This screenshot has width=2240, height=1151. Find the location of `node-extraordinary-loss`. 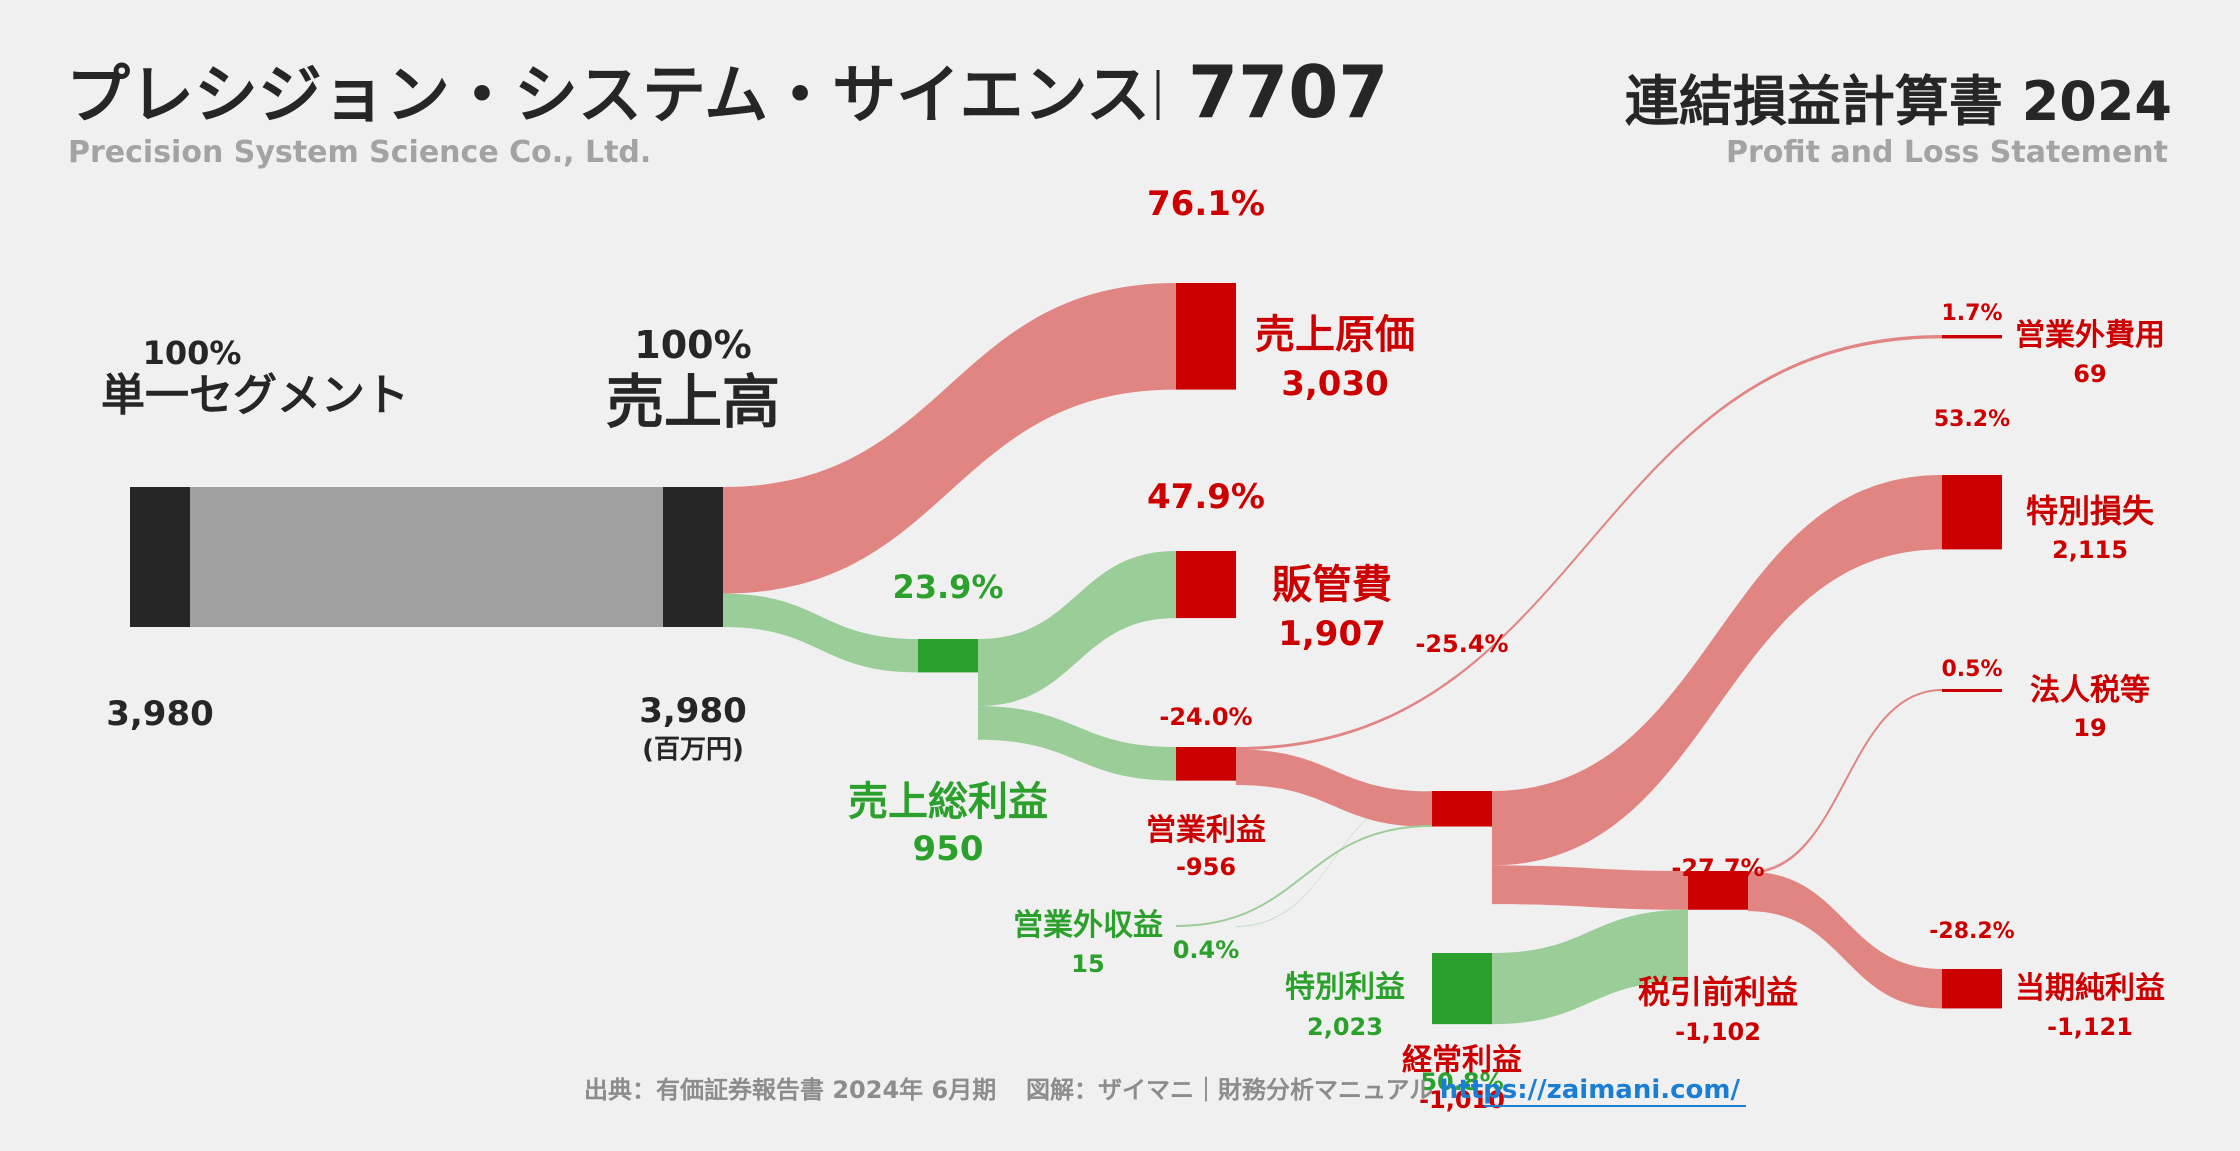

node-extraordinary-loss is located at coordinates (1972, 512).